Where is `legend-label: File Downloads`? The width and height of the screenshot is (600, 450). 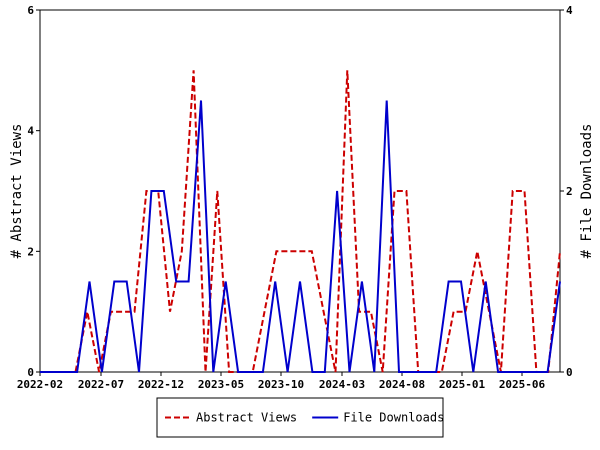 legend-label: File Downloads is located at coordinates (393, 418).